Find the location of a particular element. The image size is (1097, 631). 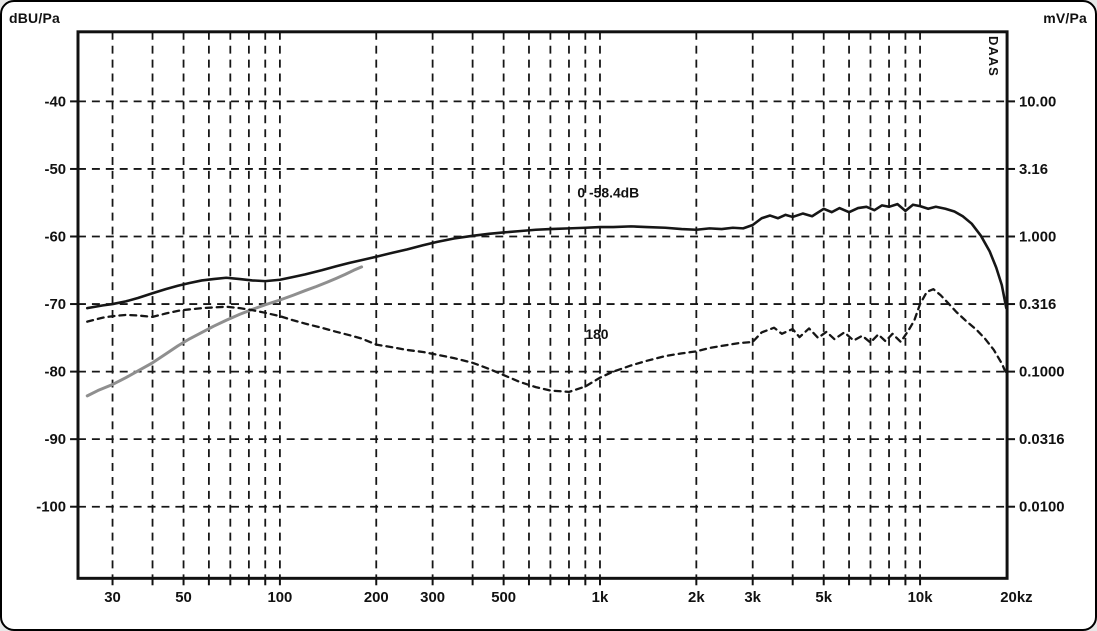

right-tick-label: 0.1000 is located at coordinates (1042, 373).